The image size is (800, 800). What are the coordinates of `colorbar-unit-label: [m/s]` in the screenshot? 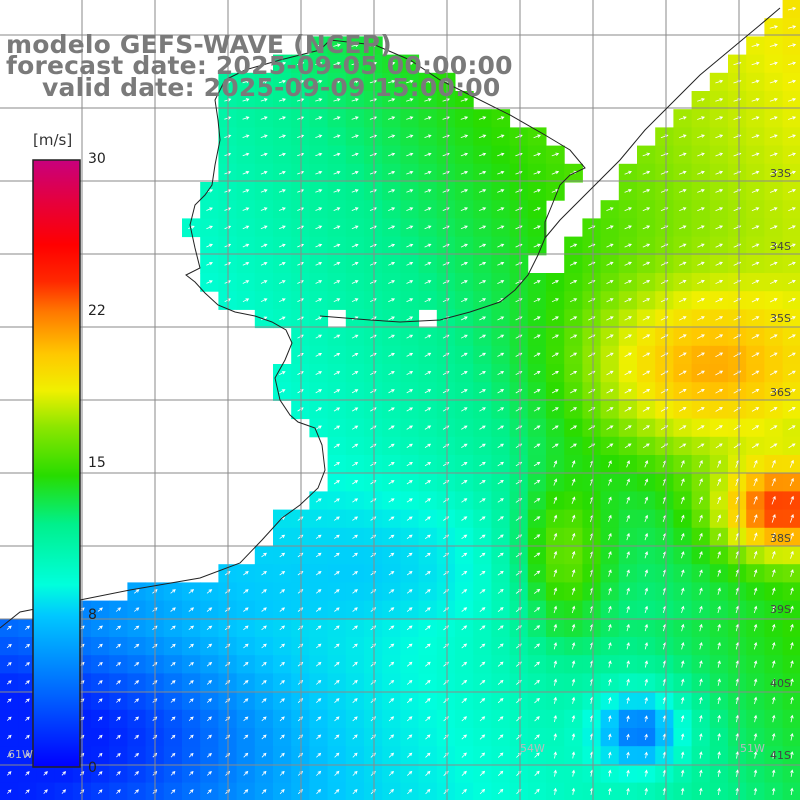 It's located at (53, 140).